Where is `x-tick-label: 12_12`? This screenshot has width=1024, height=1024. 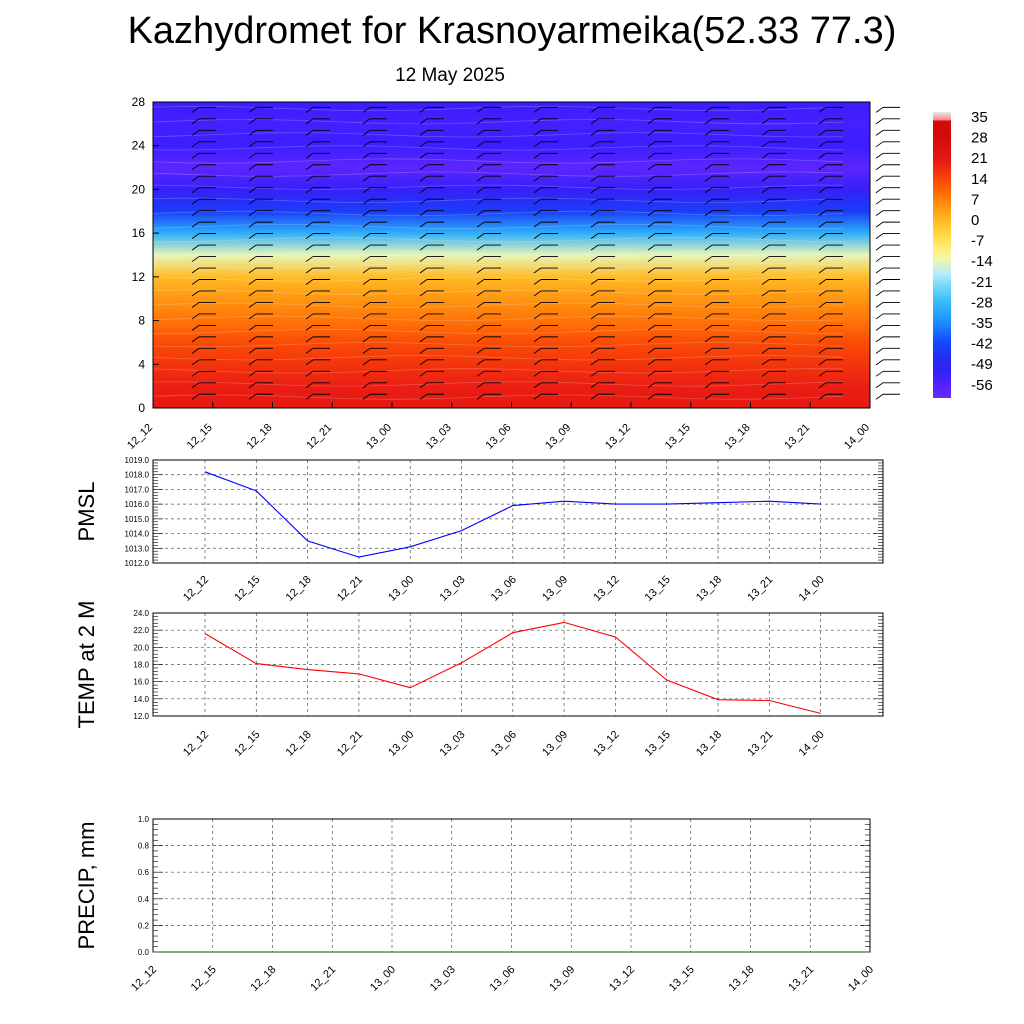
x-tick-label: 12_12 is located at coordinates (140, 437).